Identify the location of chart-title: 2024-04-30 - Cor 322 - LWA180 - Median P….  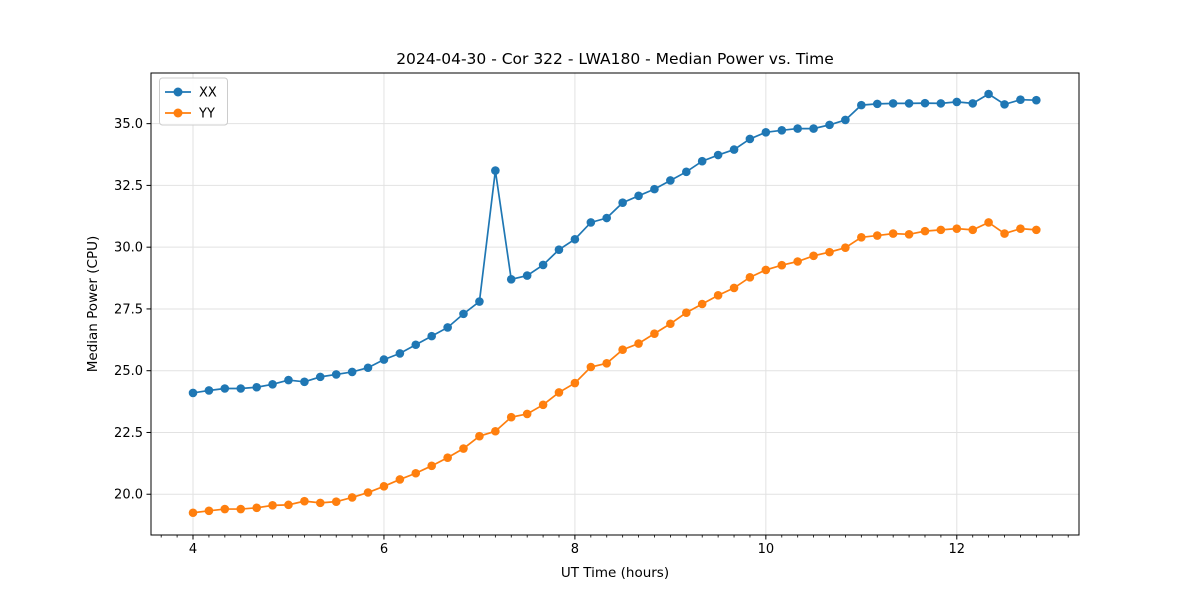
(615, 59).